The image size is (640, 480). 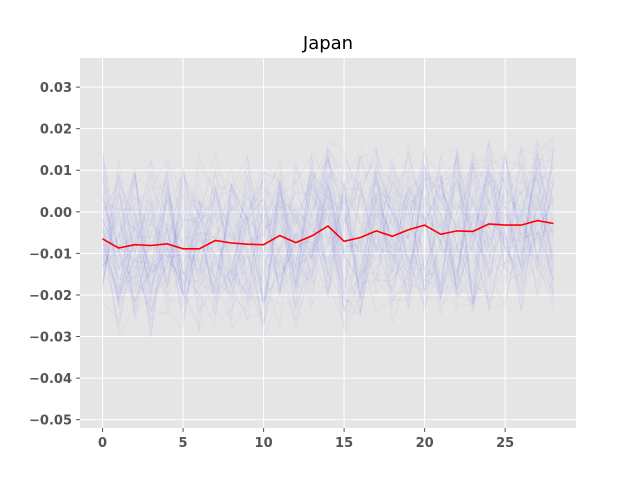 I want to click on y-tick-label: −0.02, so click(x=50, y=296).